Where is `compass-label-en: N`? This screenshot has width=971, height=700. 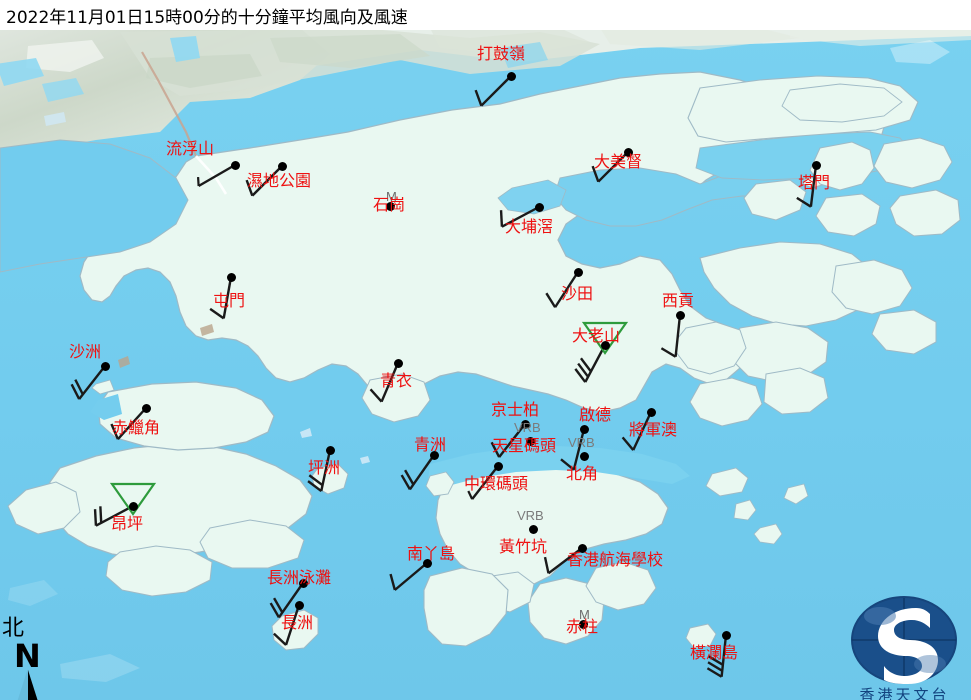
compass-label-en: N is located at coordinates (27, 656).